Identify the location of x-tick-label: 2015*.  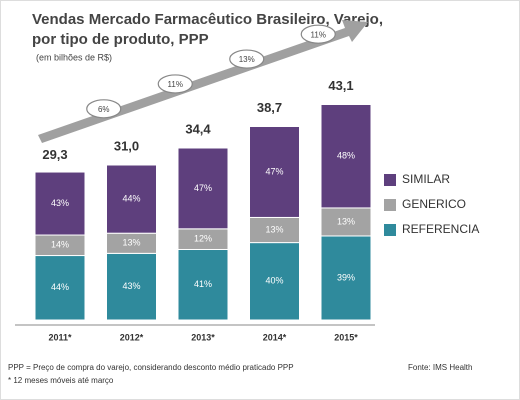
(346, 337).